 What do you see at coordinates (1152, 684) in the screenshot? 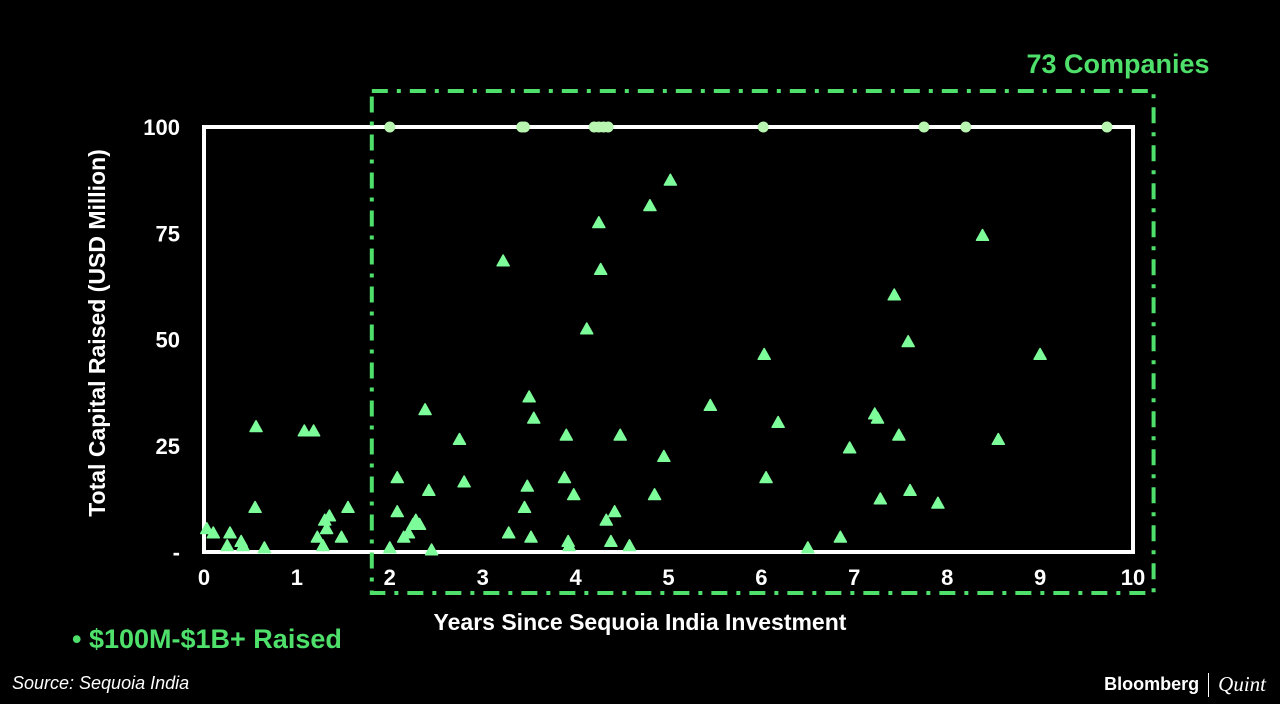
I see `brand-bloomberg: Bloomberg` at bounding box center [1152, 684].